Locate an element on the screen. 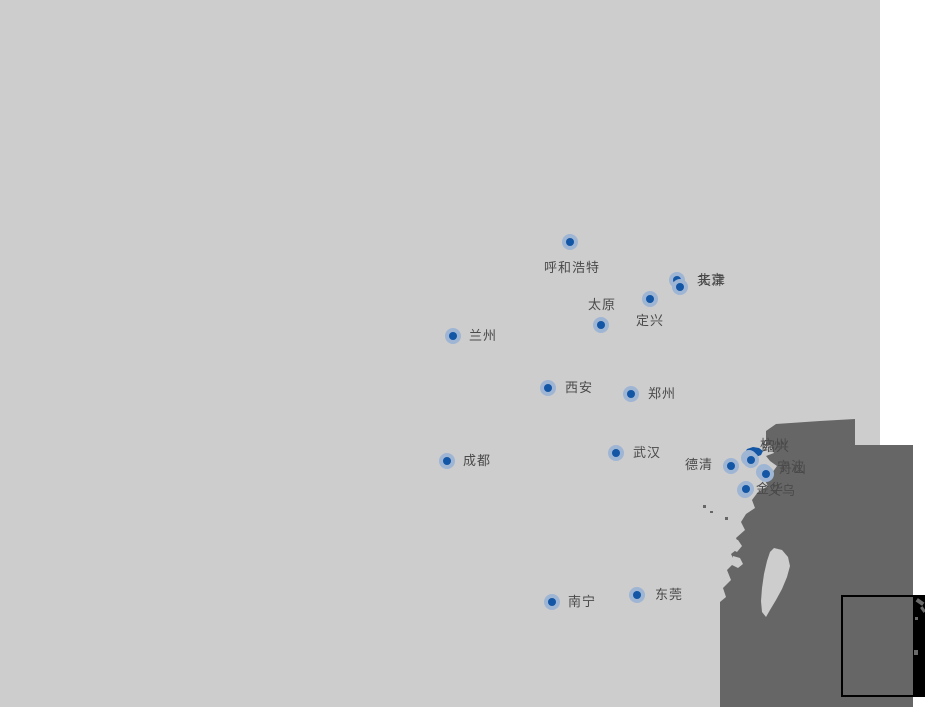 This screenshot has height=707, width=925. city-marker-郑州 is located at coordinates (631, 394).